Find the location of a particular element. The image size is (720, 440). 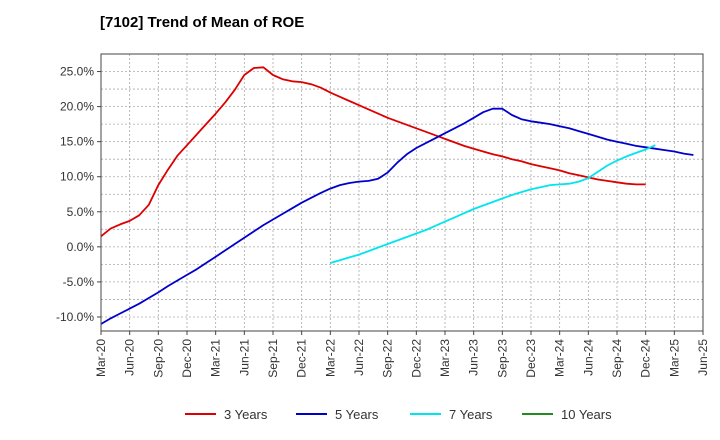

x-tick-label: Dec-21 is located at coordinates (302, 358).